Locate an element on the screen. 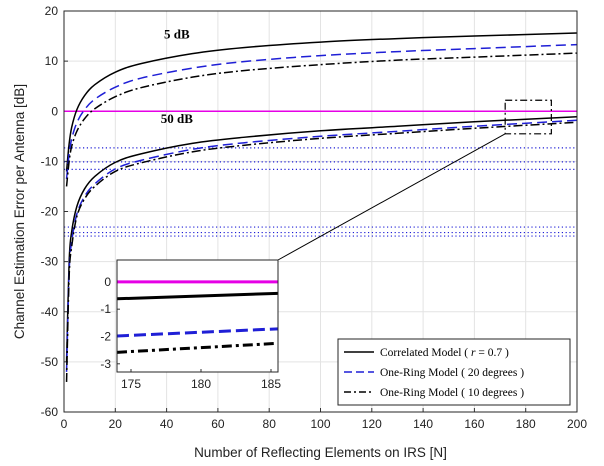  x-tick-label: 180 is located at coordinates (526, 424).